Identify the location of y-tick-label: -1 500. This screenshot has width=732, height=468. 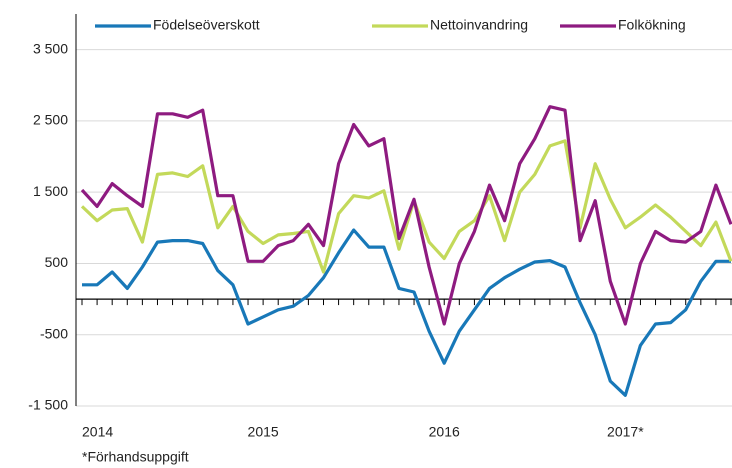
(48, 405).